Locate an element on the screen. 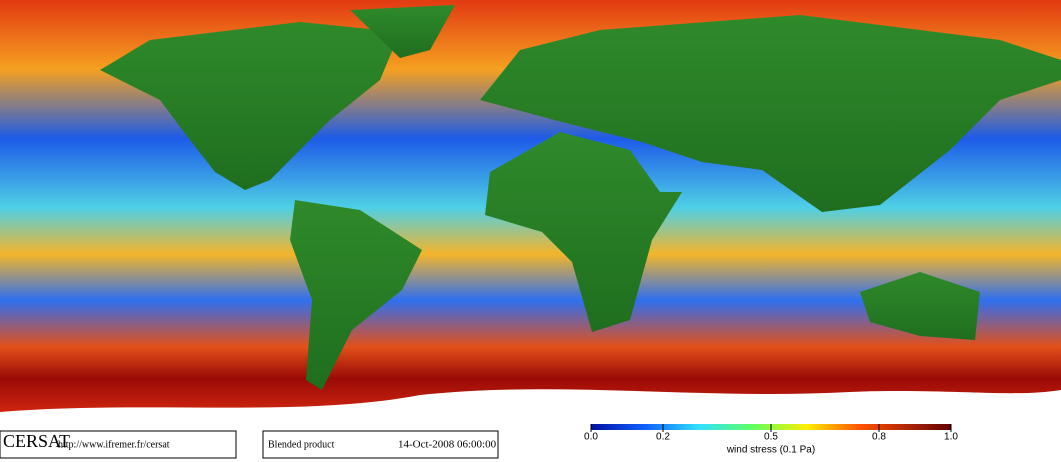  colorbar-label: wind stress (0.1 Pa) is located at coordinates (770, 450).